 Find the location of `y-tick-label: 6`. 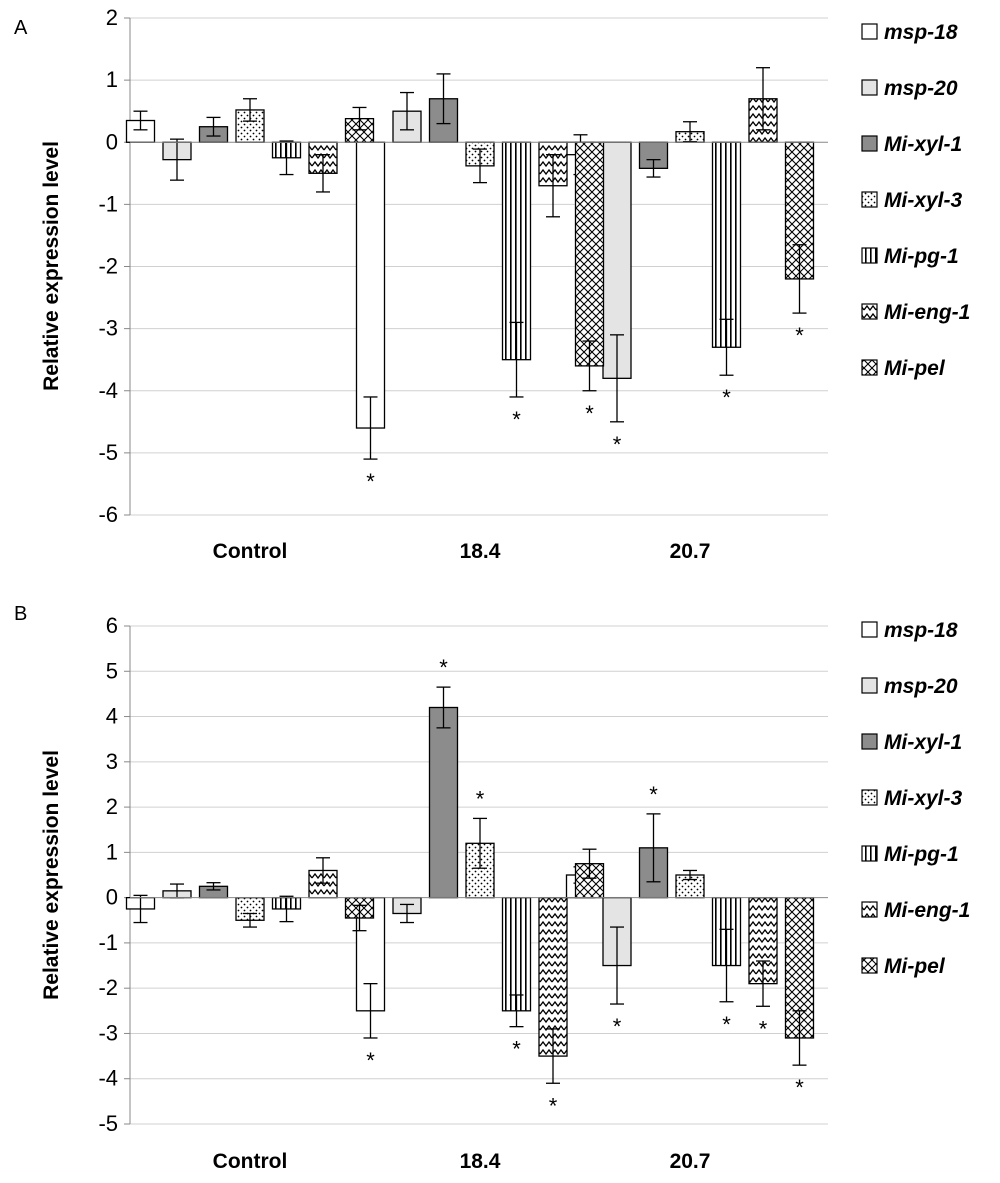

y-tick-label: 6 is located at coordinates (112, 625).